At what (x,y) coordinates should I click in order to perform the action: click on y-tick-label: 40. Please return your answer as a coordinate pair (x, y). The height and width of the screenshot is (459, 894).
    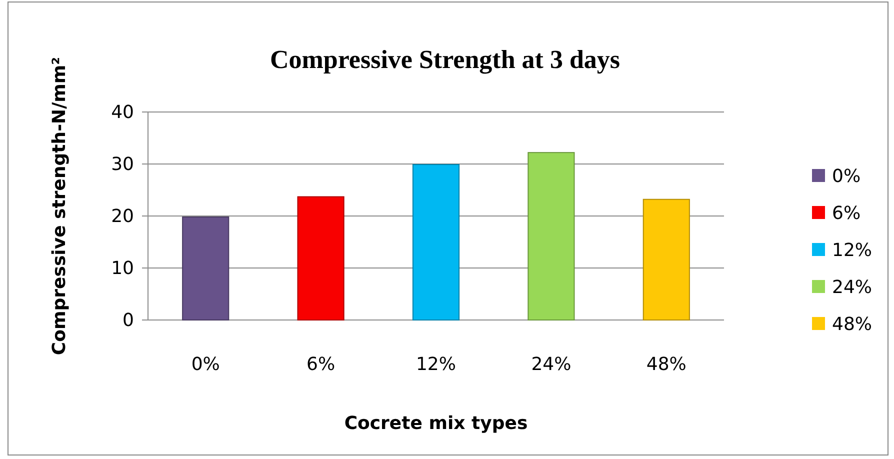
    Looking at the image, I should click on (122, 112).